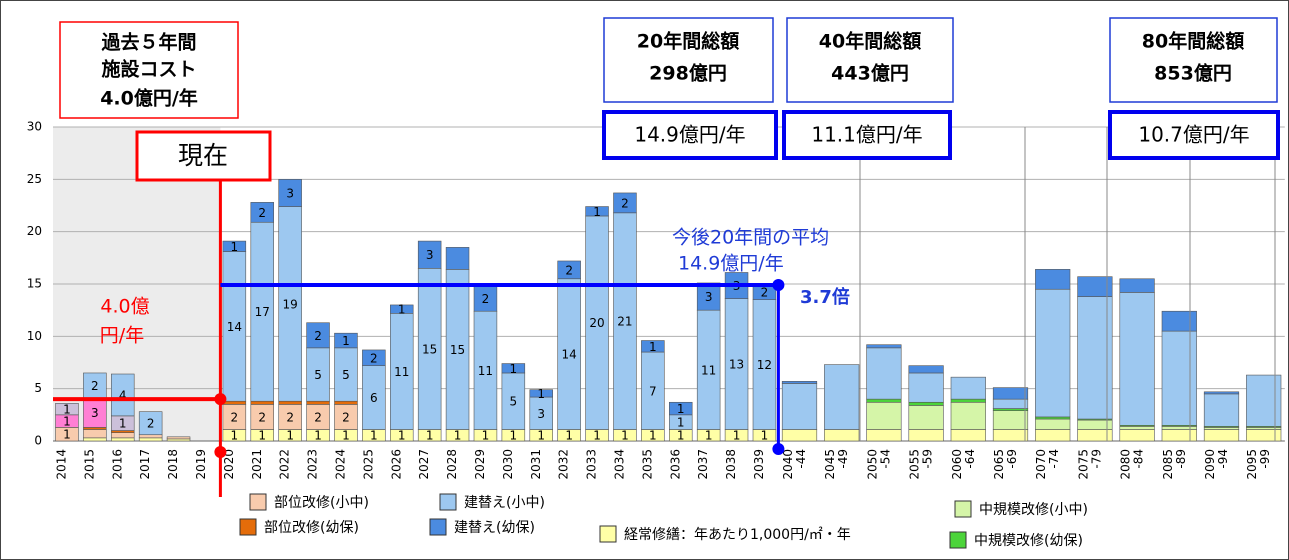 This screenshot has height=560, width=1289. I want to click on average-text: 今後20年間の平均, so click(750, 238).